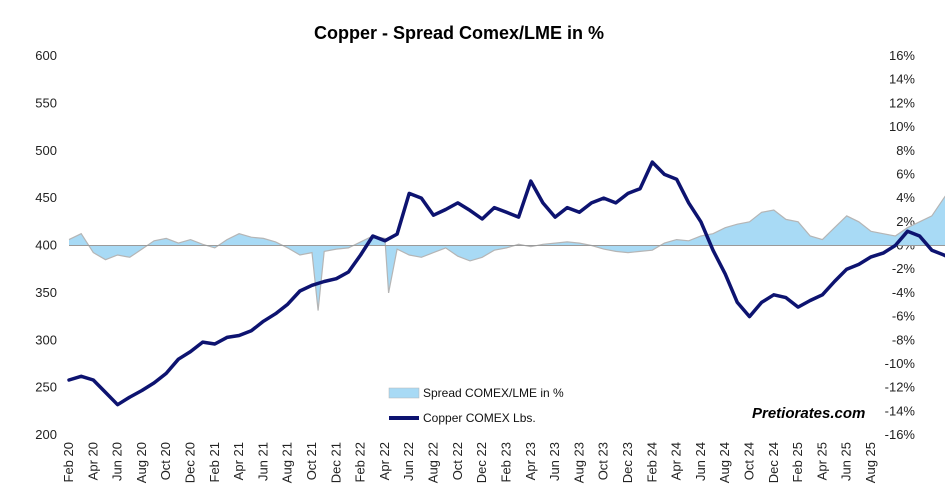 The width and height of the screenshot is (945, 495). I want to click on x-tick-label: Dec 24, so click(773, 462).